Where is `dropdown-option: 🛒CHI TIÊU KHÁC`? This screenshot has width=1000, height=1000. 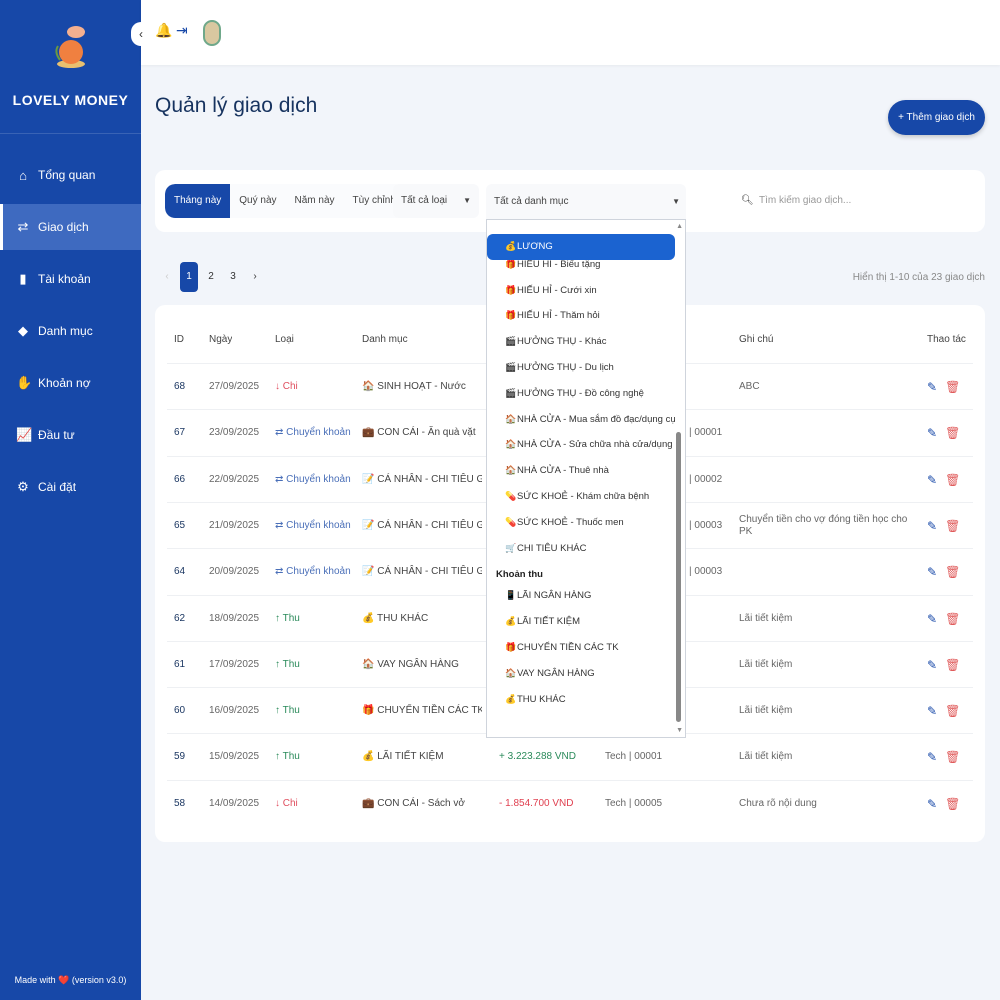
dropdown-option: 🛒CHI TIÊU KHÁC is located at coordinates (581, 549).